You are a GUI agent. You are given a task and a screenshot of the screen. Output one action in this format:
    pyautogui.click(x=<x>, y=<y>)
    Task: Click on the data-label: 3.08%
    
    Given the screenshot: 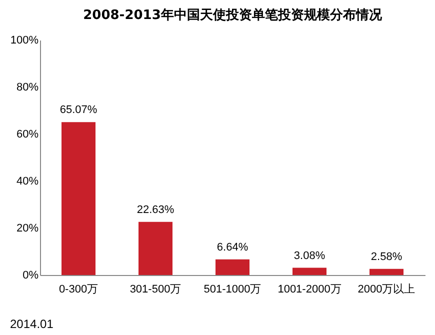 What is the action you would take?
    pyautogui.click(x=310, y=256)
    